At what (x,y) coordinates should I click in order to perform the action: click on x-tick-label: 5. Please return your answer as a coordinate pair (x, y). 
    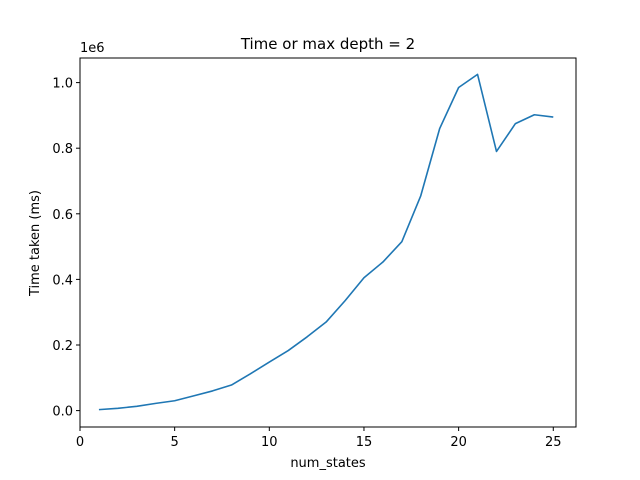
    Looking at the image, I should click on (175, 442).